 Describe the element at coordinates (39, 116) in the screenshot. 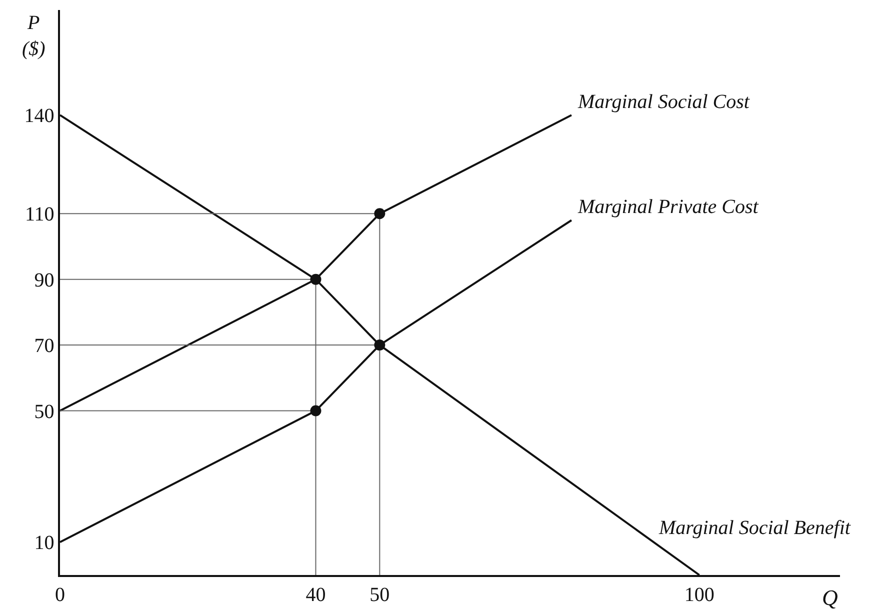

I see `y-tick-label: 140` at that location.